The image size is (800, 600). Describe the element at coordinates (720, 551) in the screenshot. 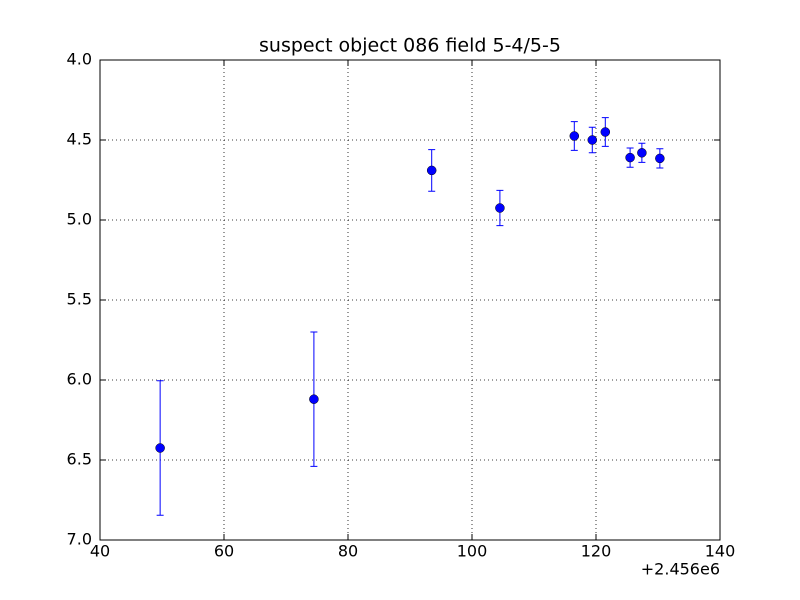

I see `x-tick-label: 140` at that location.